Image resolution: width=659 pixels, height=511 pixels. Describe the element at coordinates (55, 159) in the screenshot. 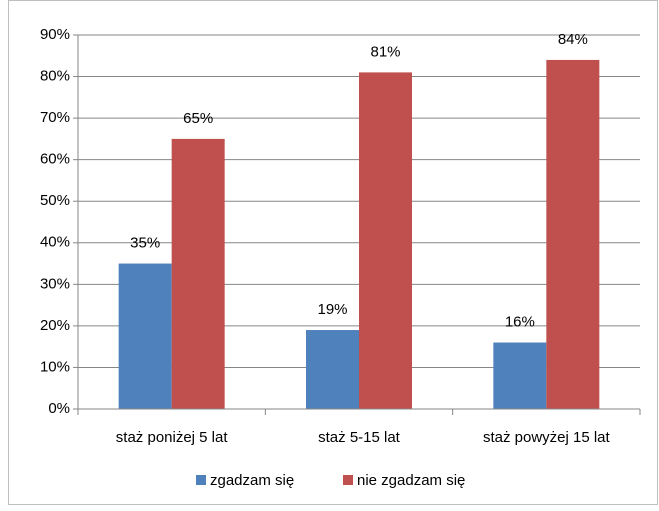

I see `y-tick-label: 60%` at that location.